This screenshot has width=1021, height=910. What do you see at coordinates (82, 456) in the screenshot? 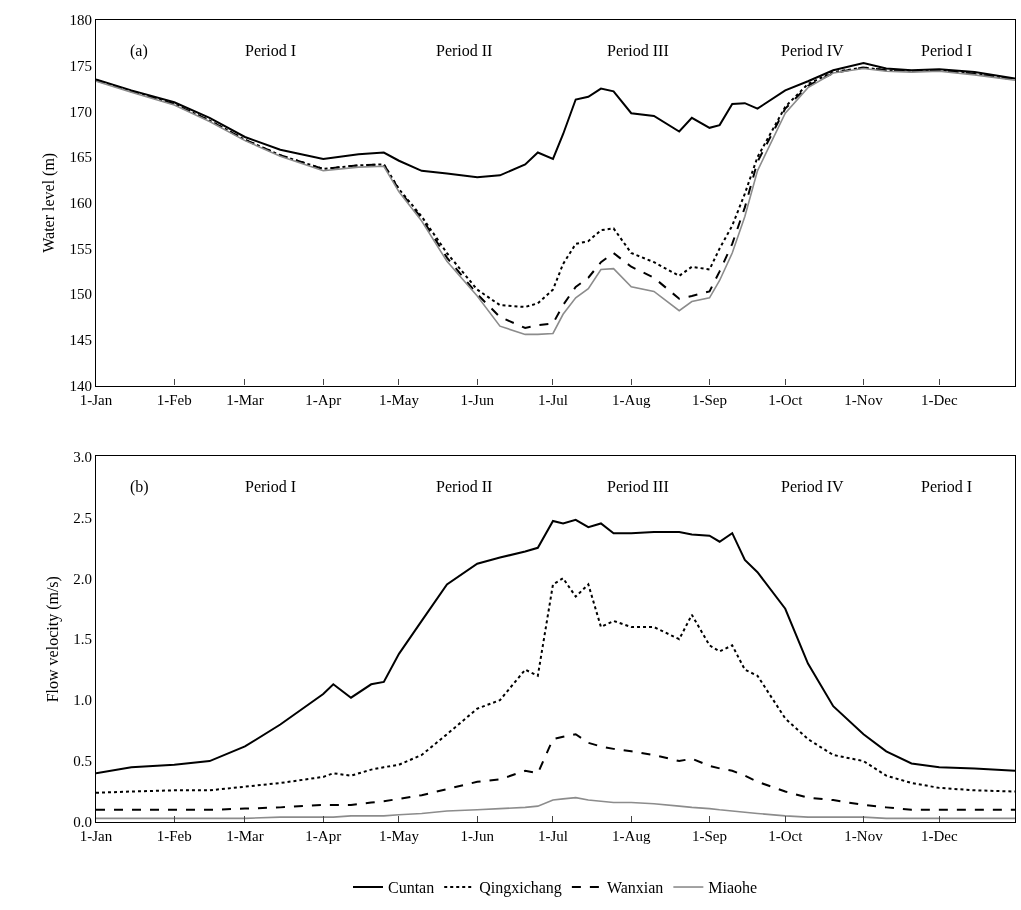
I see `y-tick-label: 3.0` at bounding box center [82, 456].